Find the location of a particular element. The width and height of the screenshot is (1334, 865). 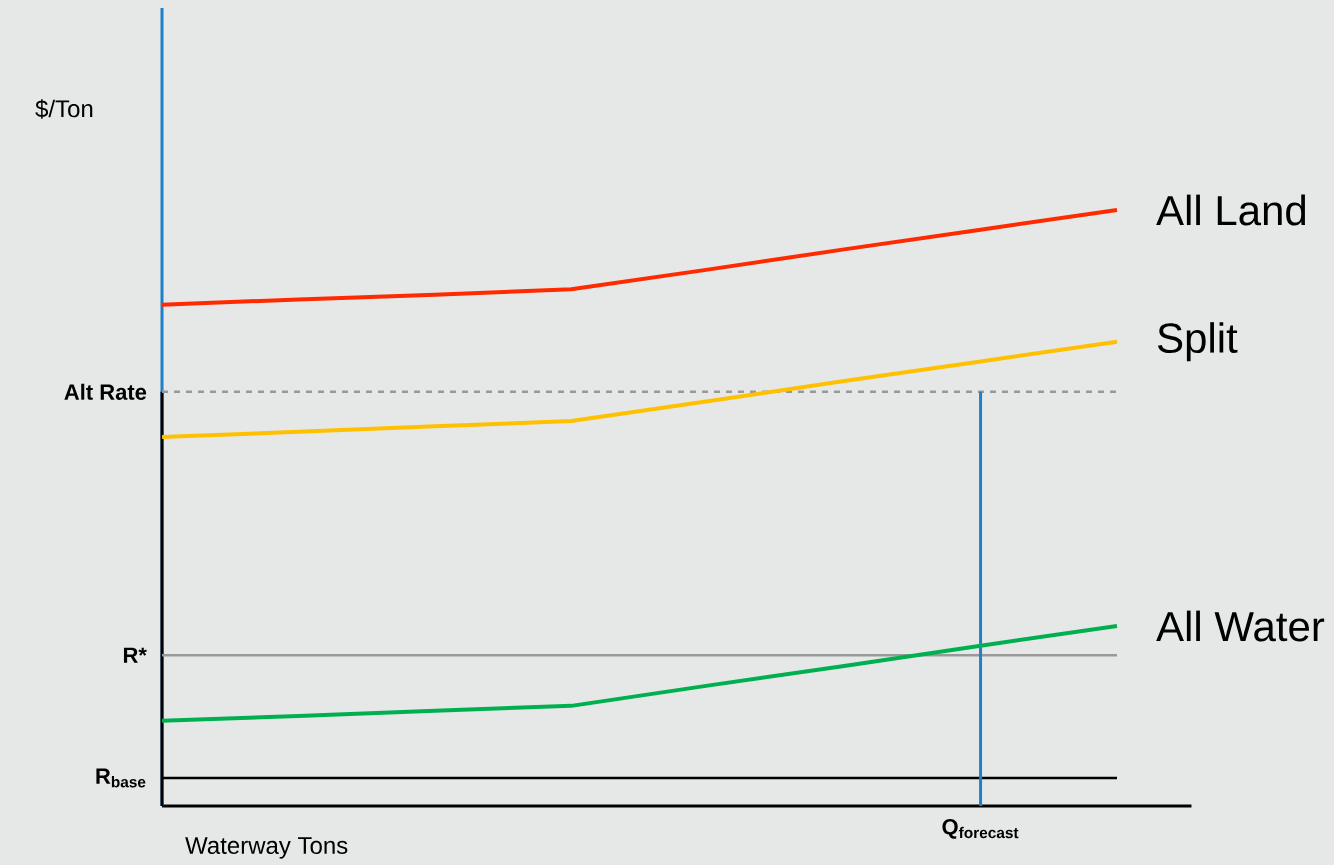

text: Q$_{forecast}$ is located at coordinates (980, 828).